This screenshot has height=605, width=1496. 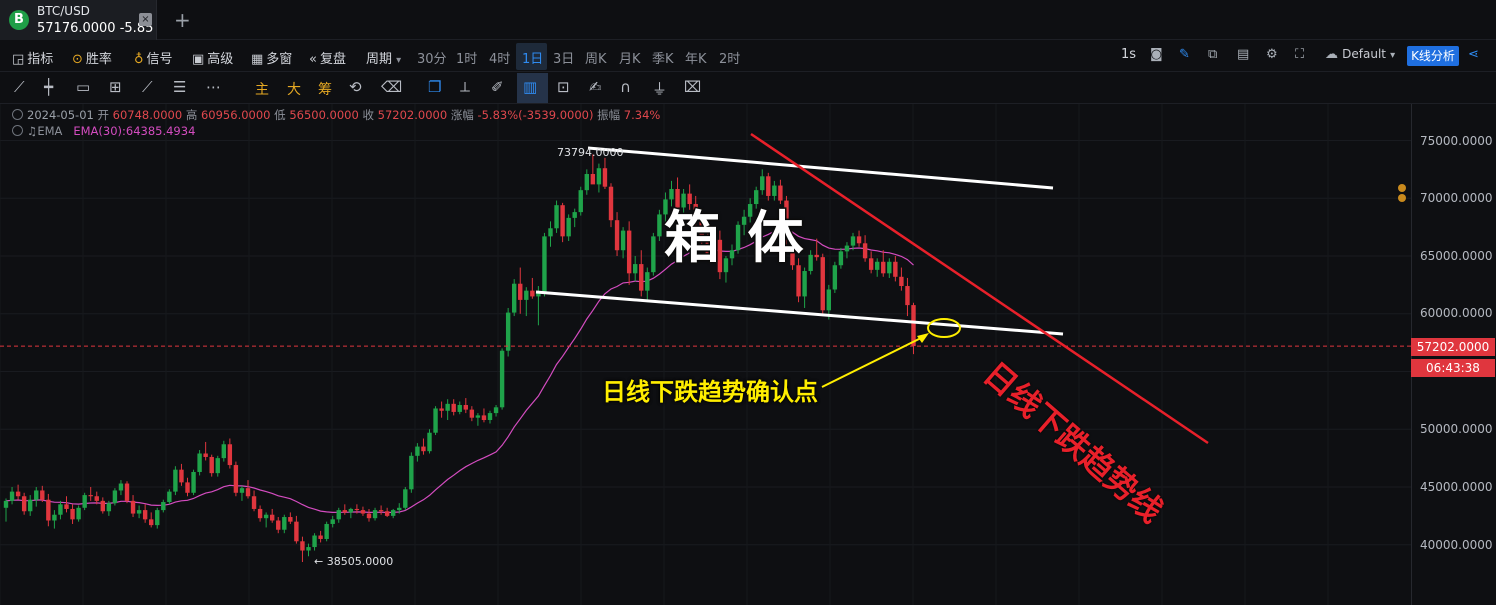 I want to click on window-icon: ⧉, so click(x=1213, y=54).